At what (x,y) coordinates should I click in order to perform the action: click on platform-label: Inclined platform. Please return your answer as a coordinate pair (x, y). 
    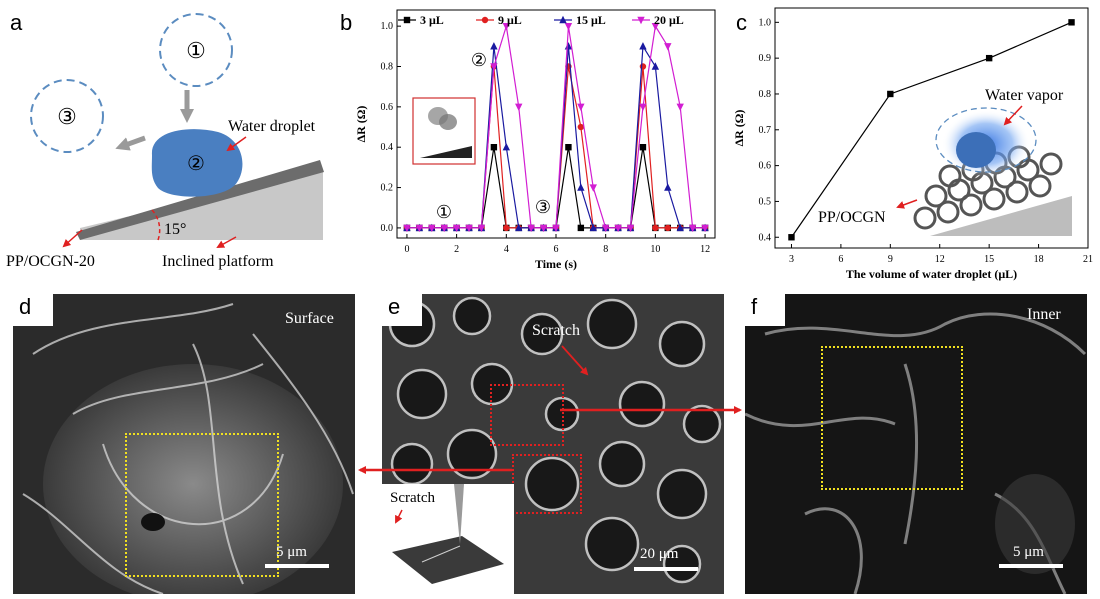
    Looking at the image, I should click on (218, 261).